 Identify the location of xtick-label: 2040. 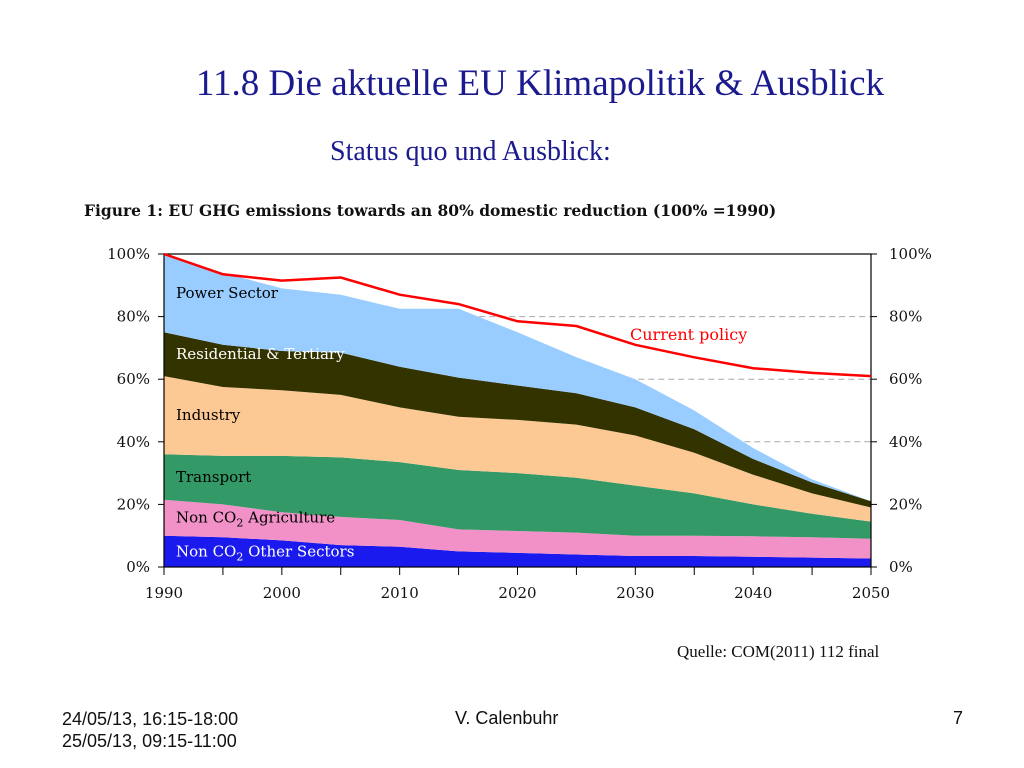
(753, 593).